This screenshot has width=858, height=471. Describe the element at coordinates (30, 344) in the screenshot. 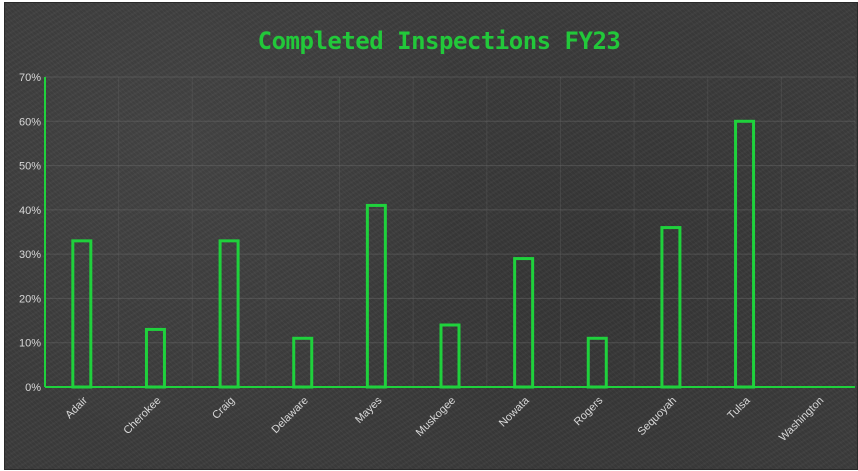

I see `y-tick-label: 10%` at that location.